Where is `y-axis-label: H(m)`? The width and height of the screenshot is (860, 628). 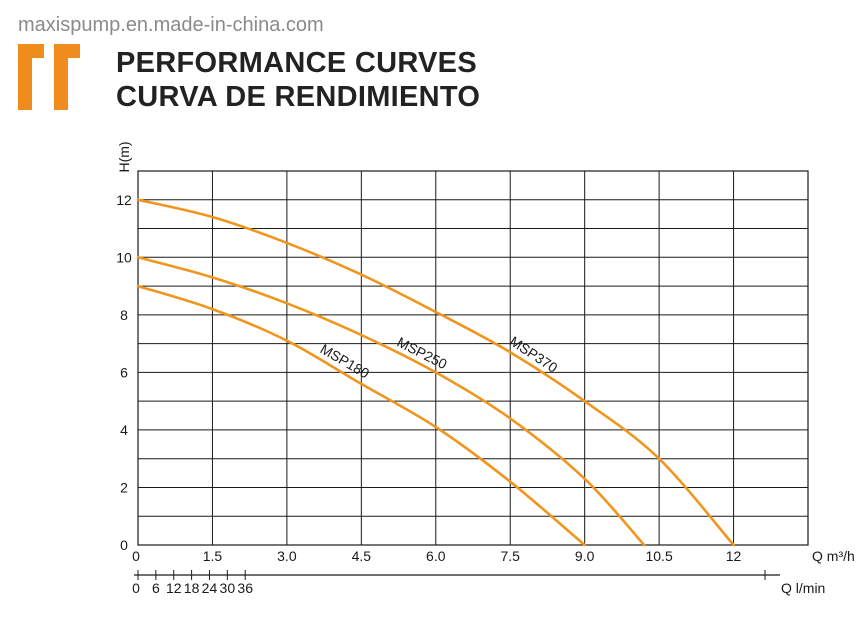
y-axis-label: H(m) is located at coordinates (124, 156).